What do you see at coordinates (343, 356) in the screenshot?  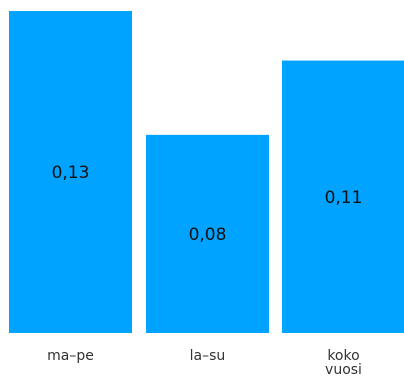 I see `category-label-line: koko` at bounding box center [343, 356].